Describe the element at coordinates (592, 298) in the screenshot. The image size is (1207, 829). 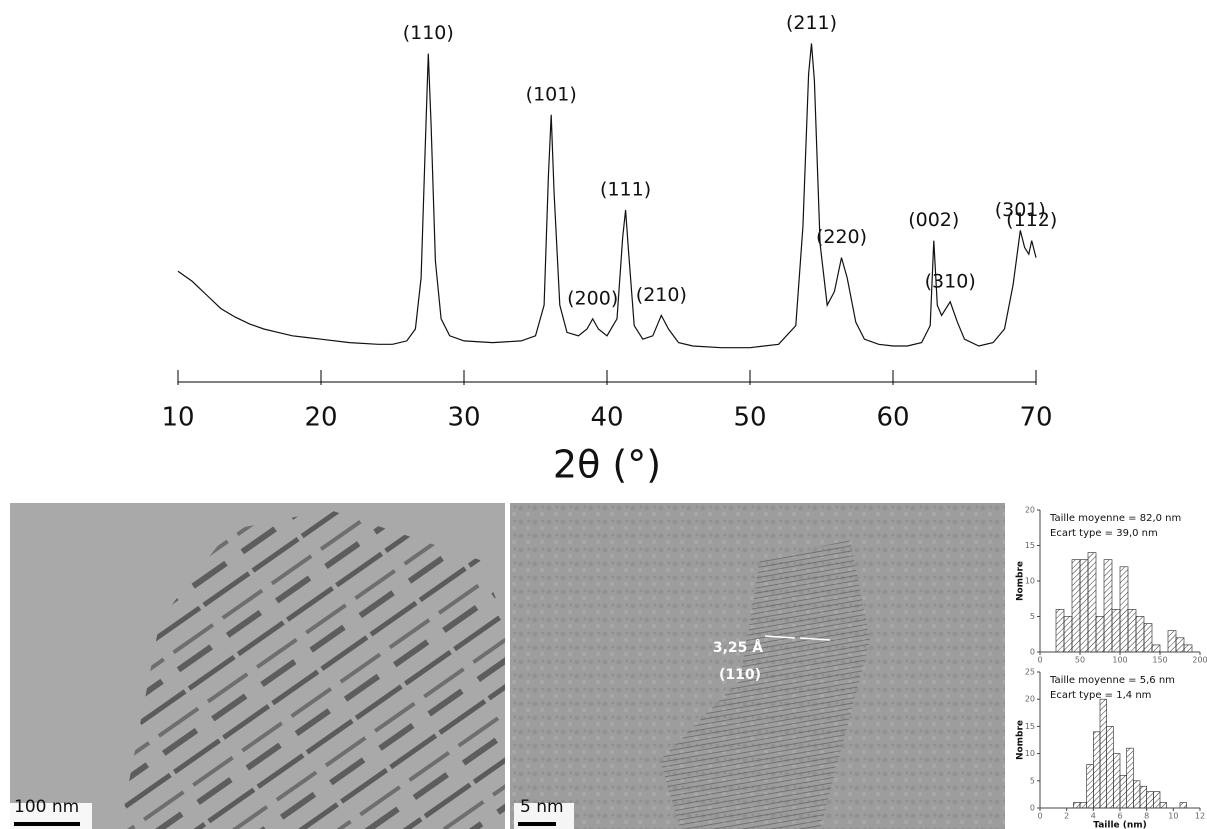
I see `peak-label: (200)` at that location.